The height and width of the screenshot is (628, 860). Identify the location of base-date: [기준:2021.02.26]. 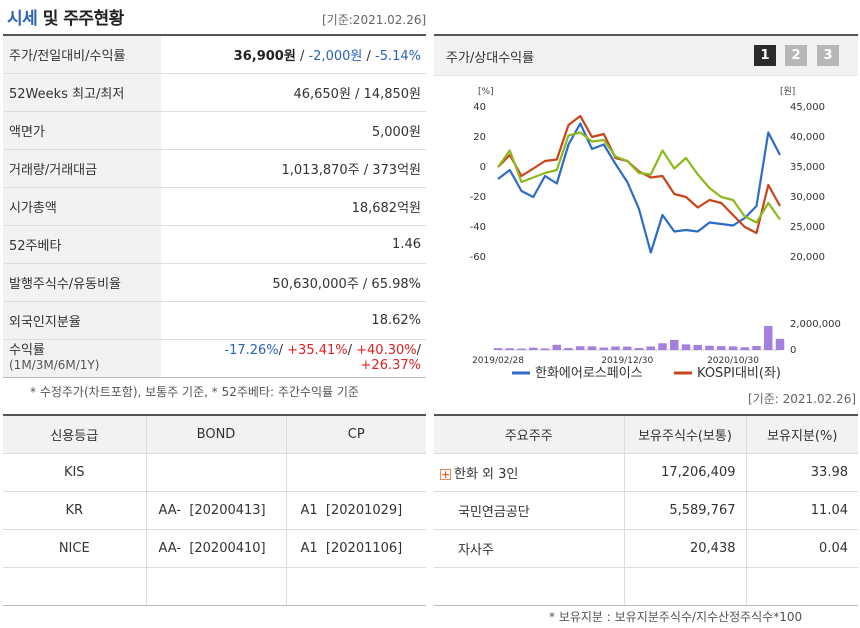
(374, 20).